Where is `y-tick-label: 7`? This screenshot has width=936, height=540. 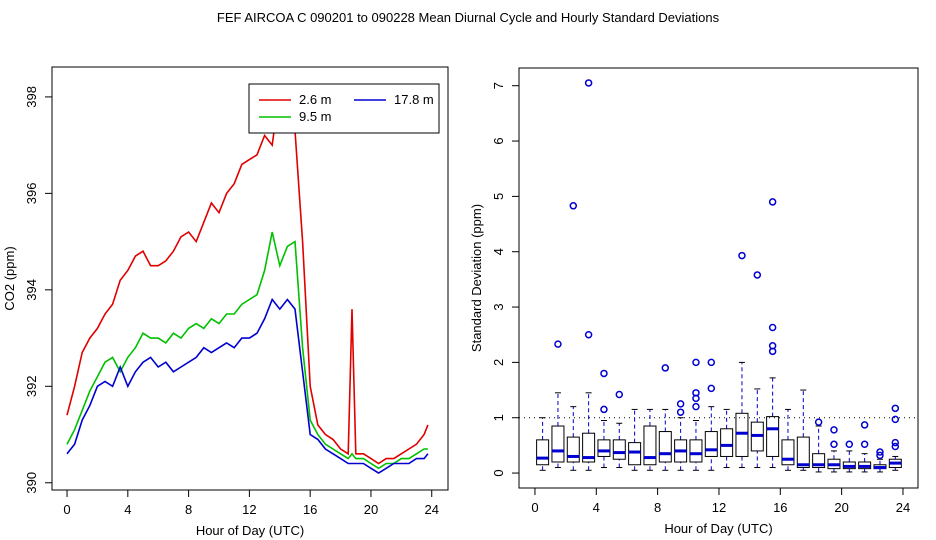
y-tick-label: 7 is located at coordinates (498, 85).